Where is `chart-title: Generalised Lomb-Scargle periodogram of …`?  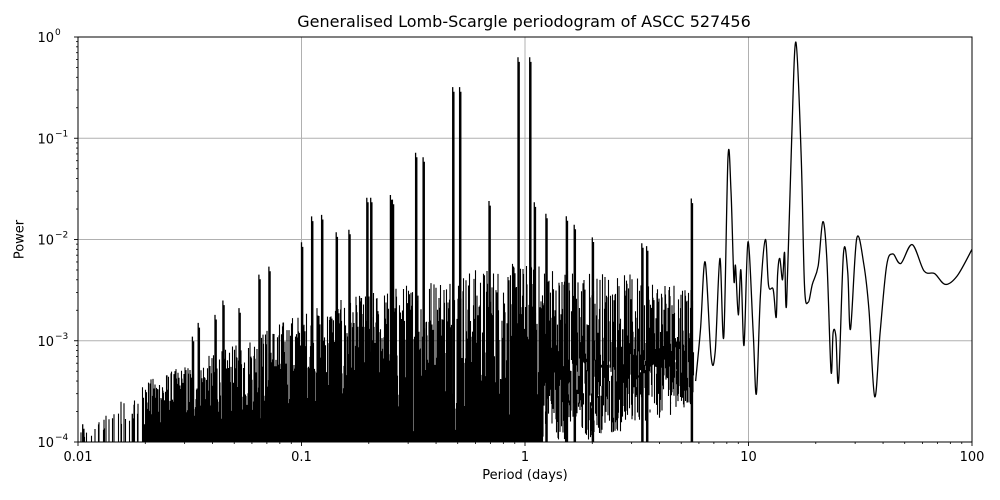 chart-title: Generalised Lomb-Scargle periodogram of … is located at coordinates (524, 21).